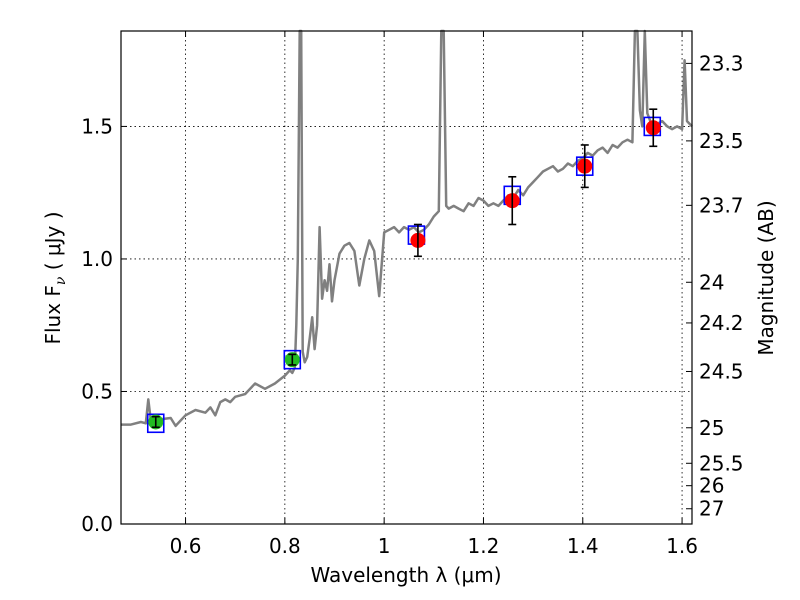  I want to click on right-tick-label: 25.5, so click(721, 463).